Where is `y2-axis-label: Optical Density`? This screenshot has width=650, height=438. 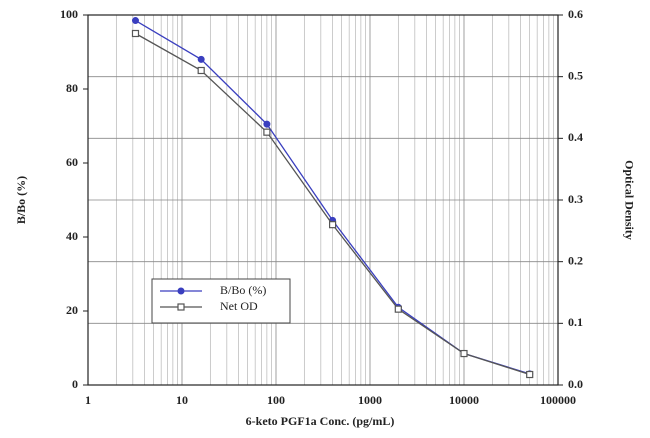 y2-axis-label: Optical Density is located at coordinates (629, 200).